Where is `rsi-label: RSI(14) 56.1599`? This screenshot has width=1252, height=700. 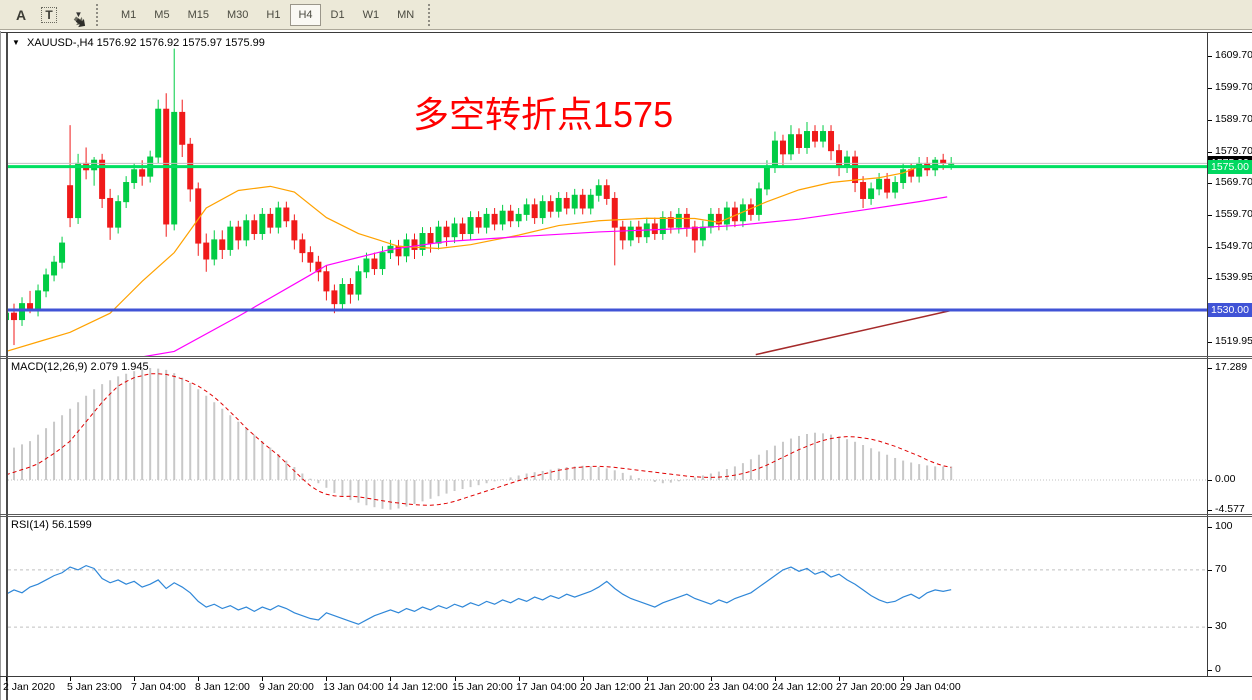 rsi-label: RSI(14) 56.1599 is located at coordinates (51, 525).